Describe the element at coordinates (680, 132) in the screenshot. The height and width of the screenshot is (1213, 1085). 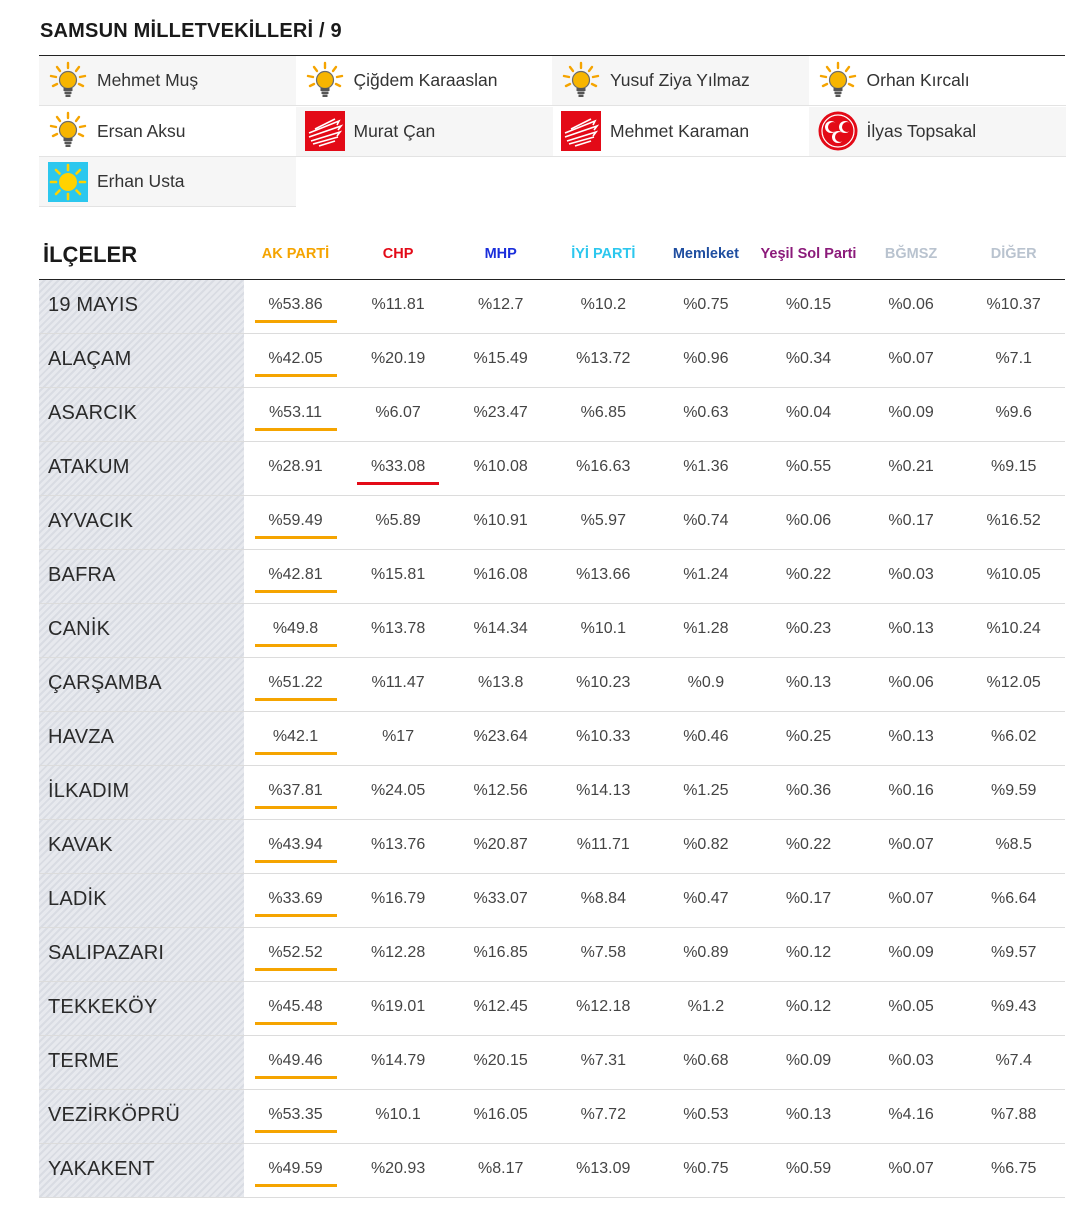
I see `mp-card: Mehmet Karaman` at that location.